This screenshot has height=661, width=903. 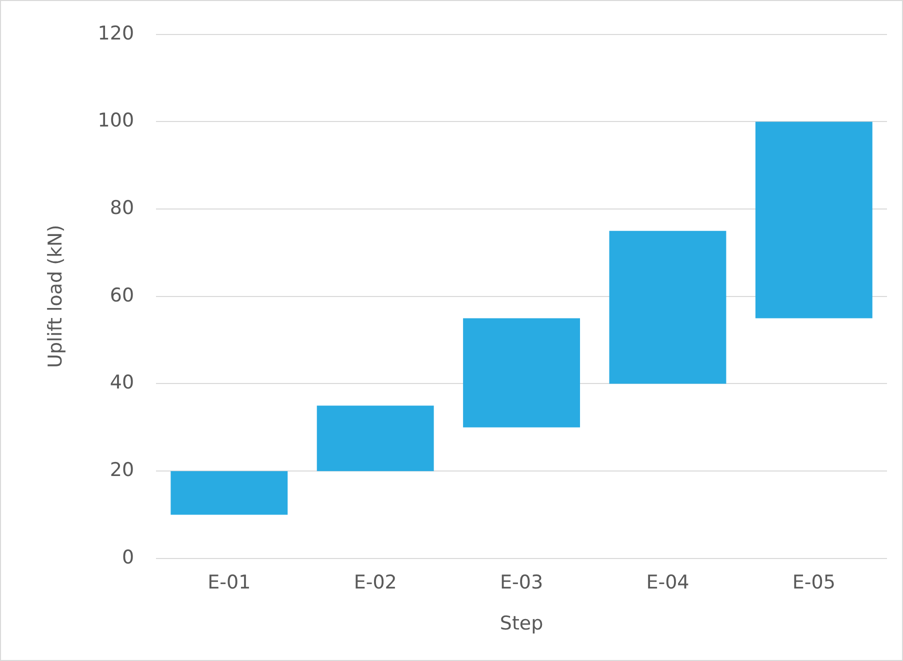 I want to click on y-tick-label: 60, so click(x=122, y=295).